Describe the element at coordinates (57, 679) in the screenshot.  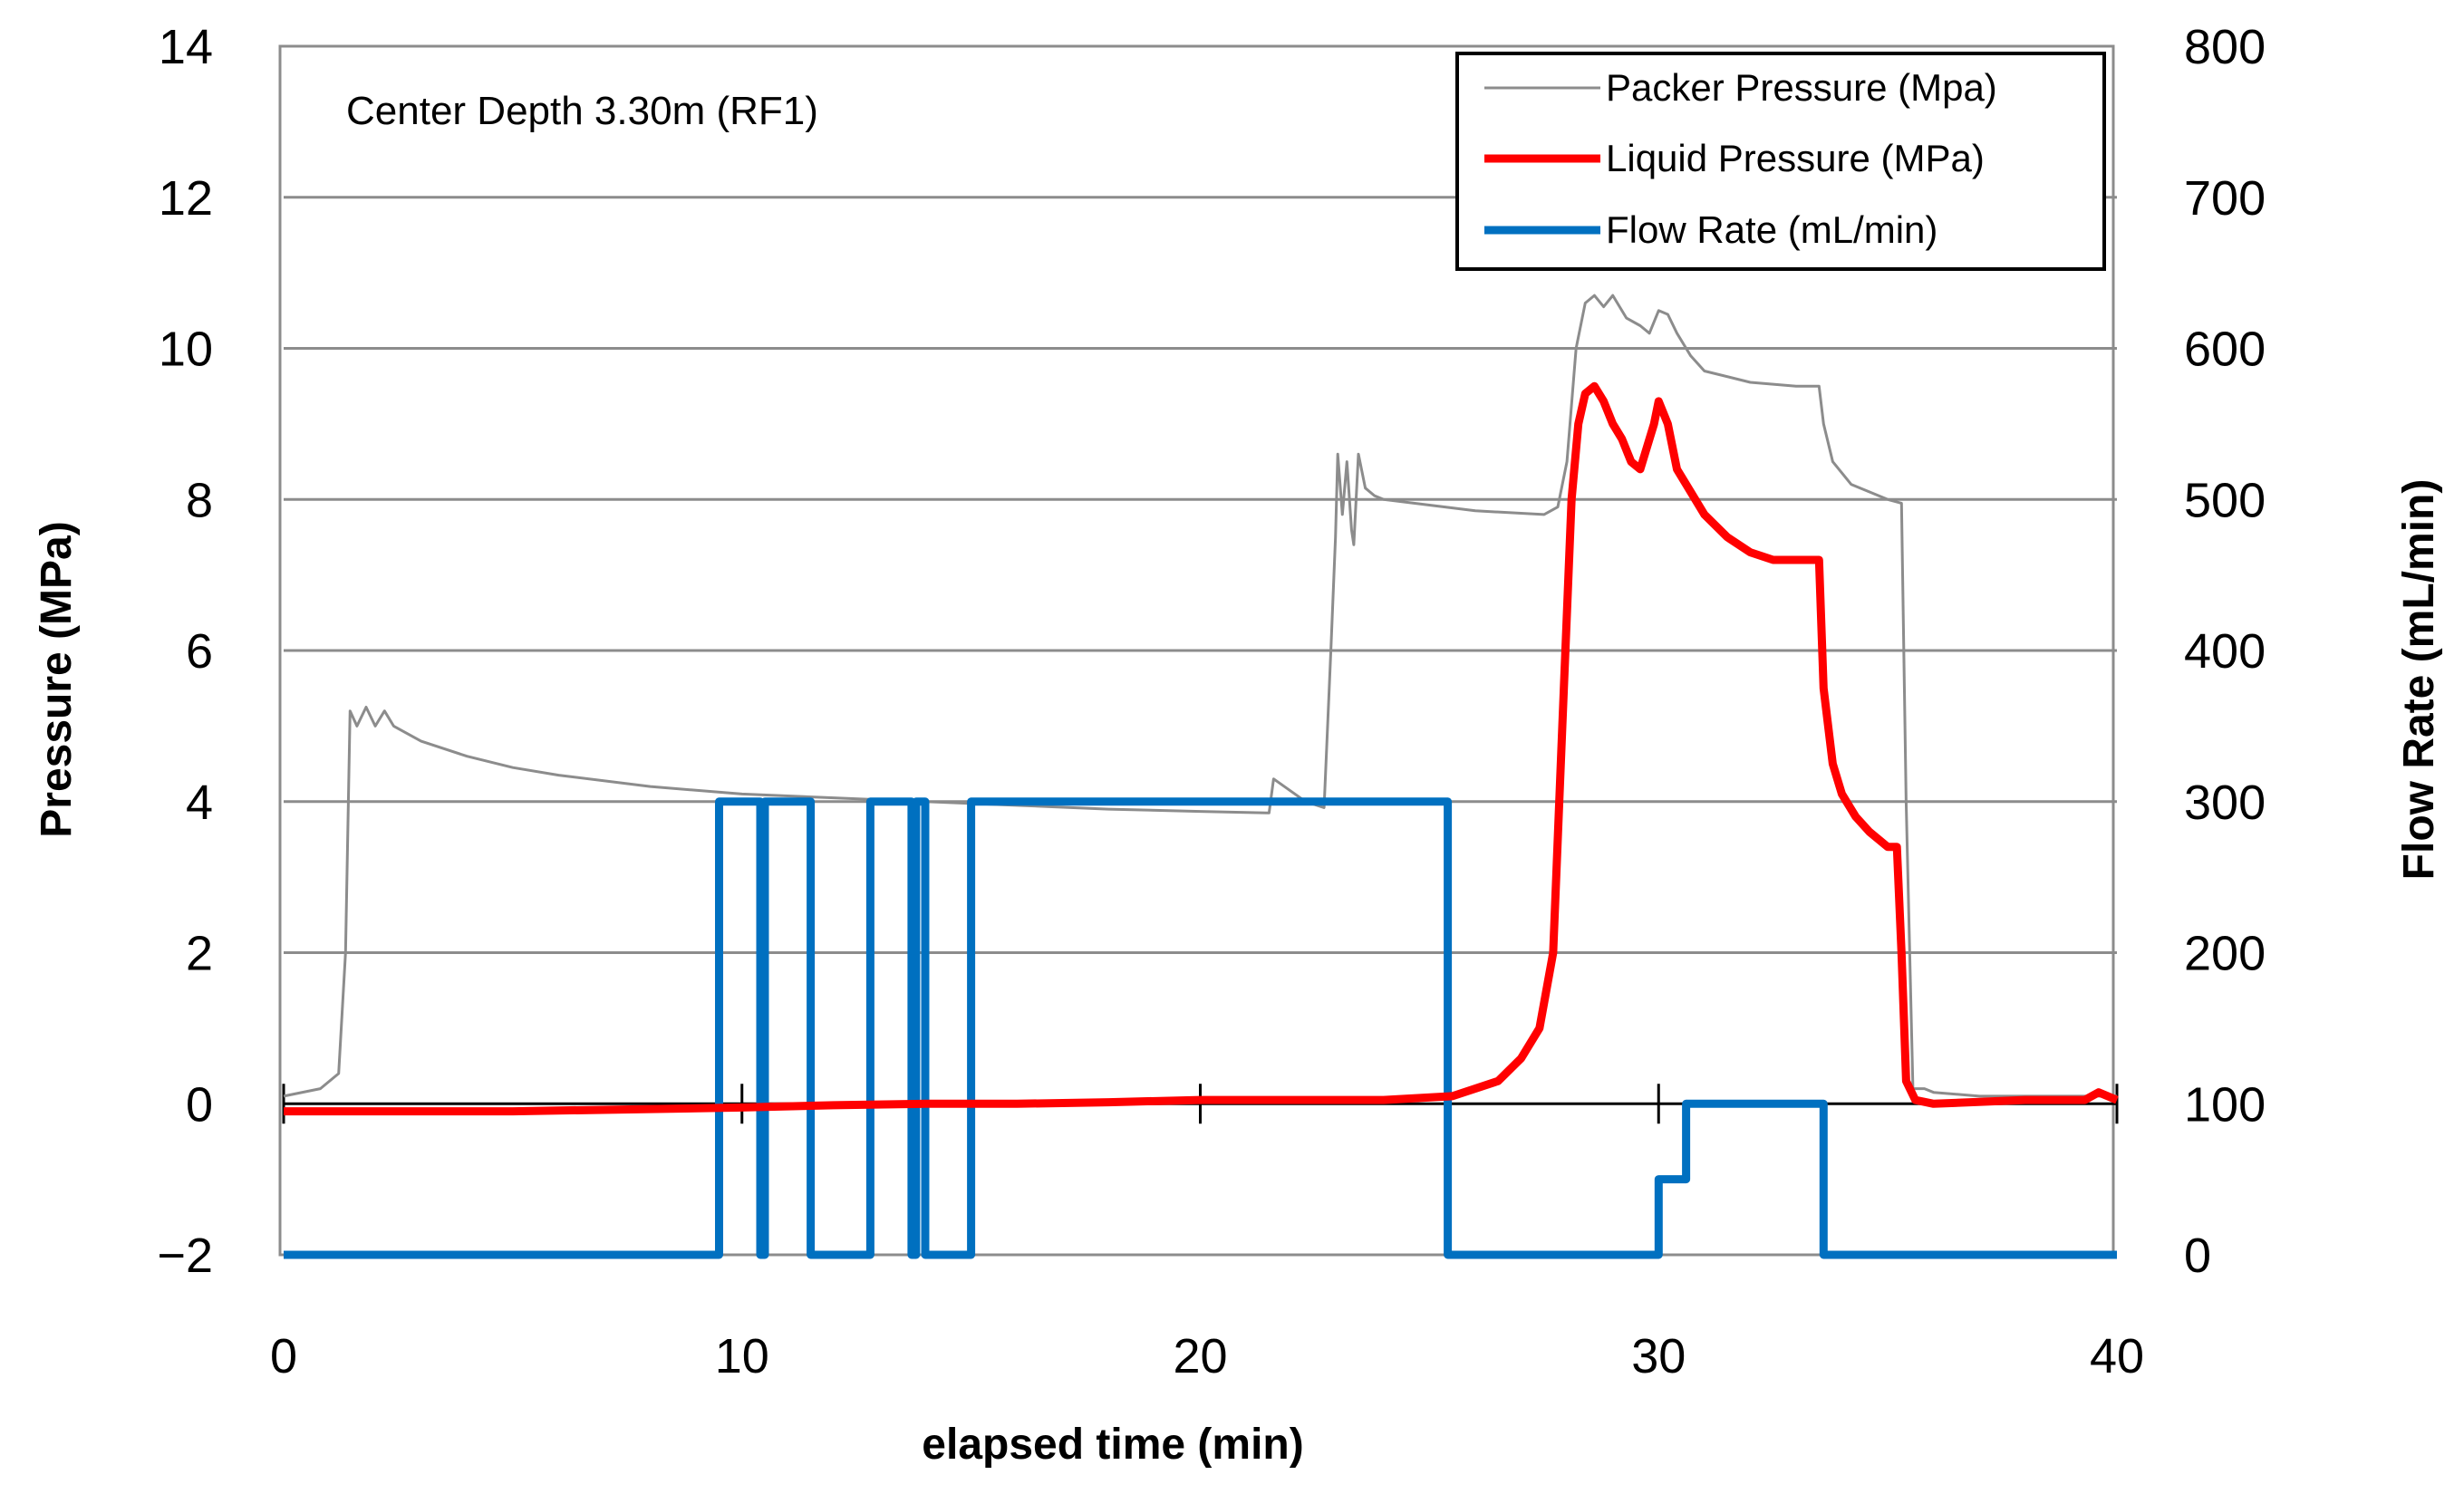
I see `y-axis-title: Pressure (MPa)` at that location.